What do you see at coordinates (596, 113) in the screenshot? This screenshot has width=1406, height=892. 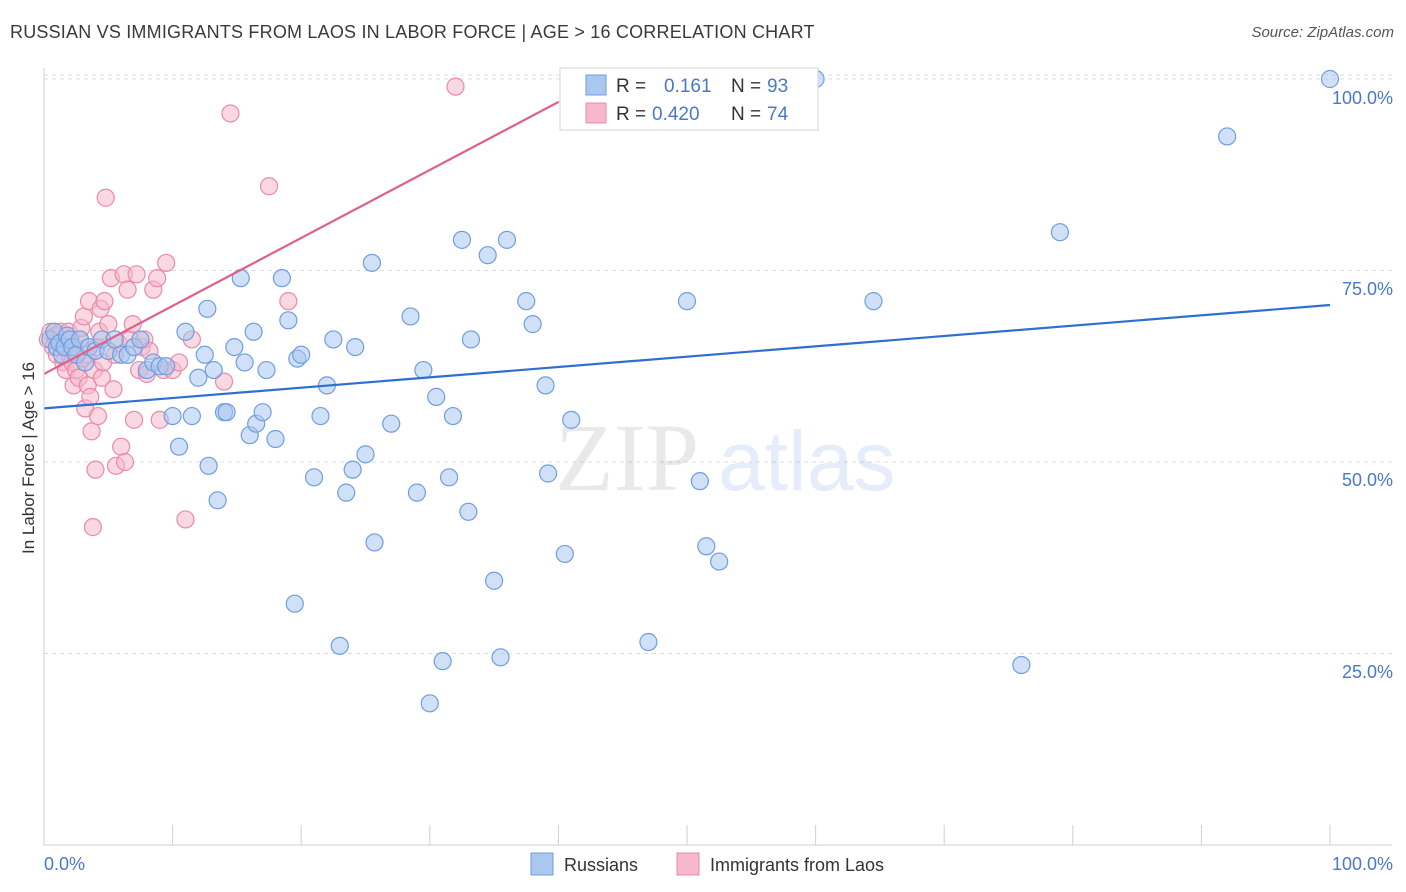 I see `legend-swatch-laos` at bounding box center [596, 113].